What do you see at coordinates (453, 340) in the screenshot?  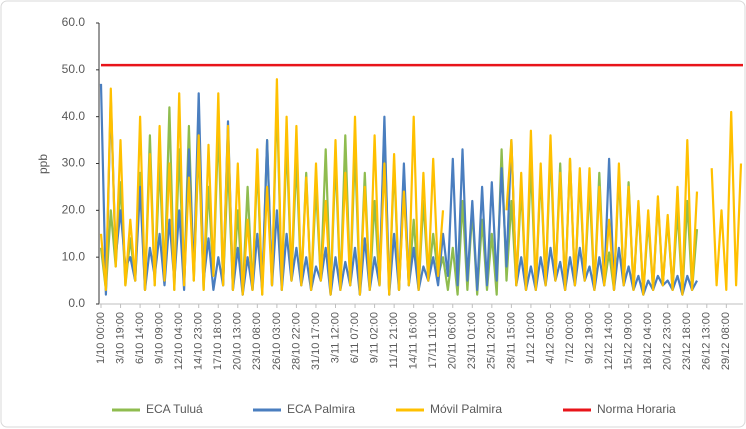 I see `x-tick-label: 20/11 06:00` at bounding box center [453, 340].